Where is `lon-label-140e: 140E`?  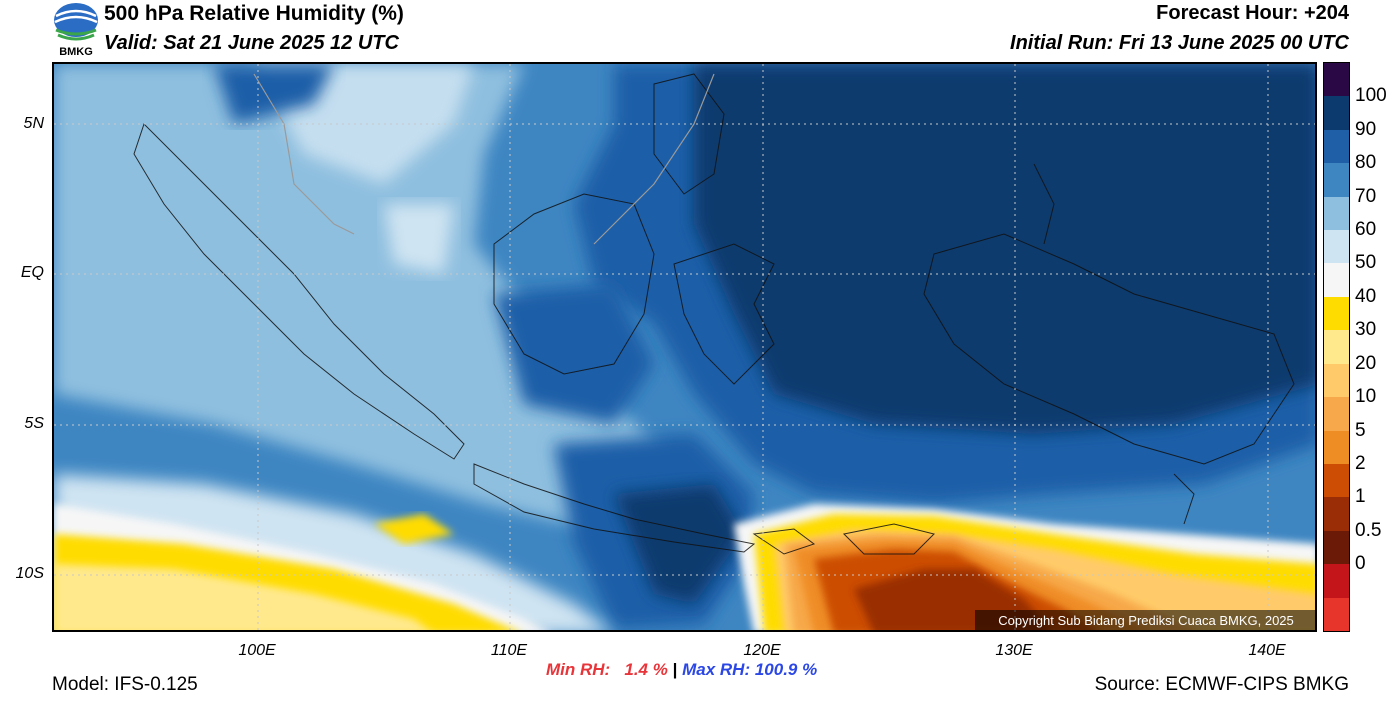 lon-label-140e: 140E is located at coordinates (1267, 650).